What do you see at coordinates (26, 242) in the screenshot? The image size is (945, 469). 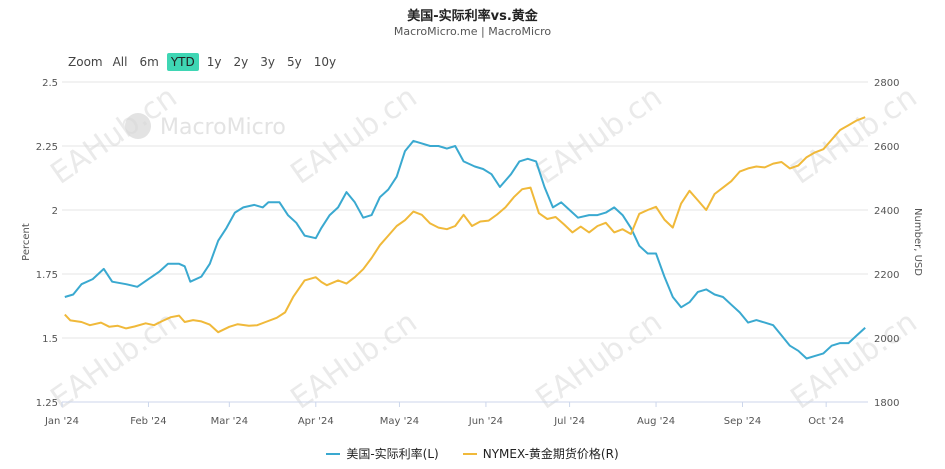 I see `y-left-axis-title: Percent` at bounding box center [26, 242].